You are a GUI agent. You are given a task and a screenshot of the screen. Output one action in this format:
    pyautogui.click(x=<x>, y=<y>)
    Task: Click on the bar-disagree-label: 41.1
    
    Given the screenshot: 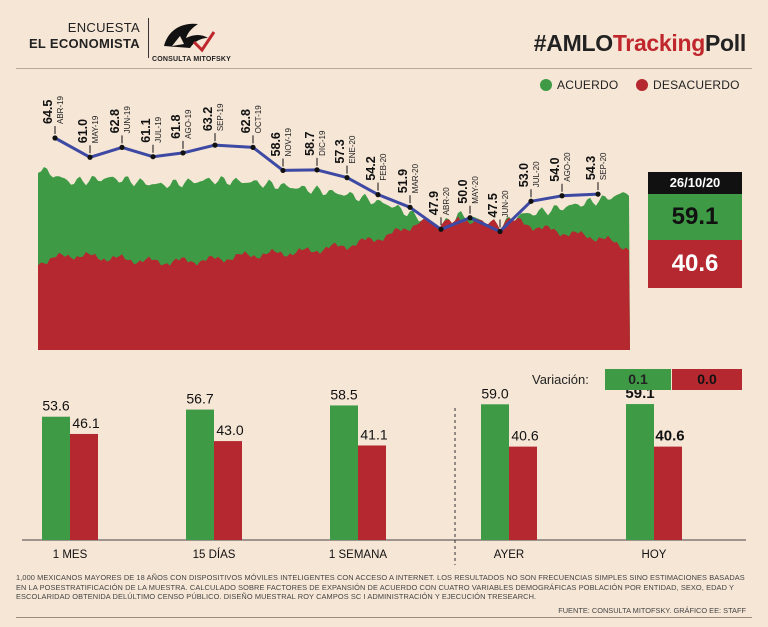 What is the action you would take?
    pyautogui.click(x=373, y=434)
    